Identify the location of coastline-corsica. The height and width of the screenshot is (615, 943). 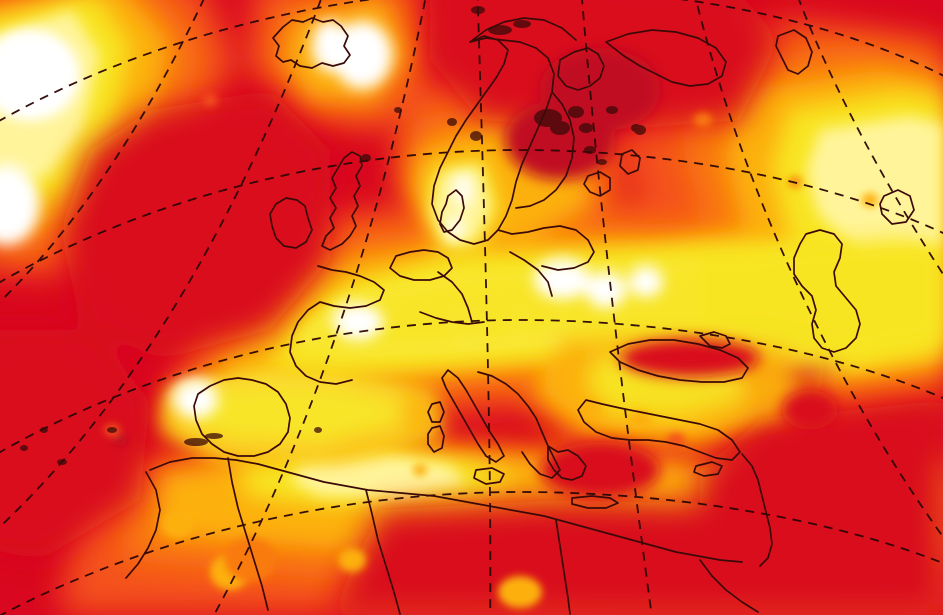
(436, 412).